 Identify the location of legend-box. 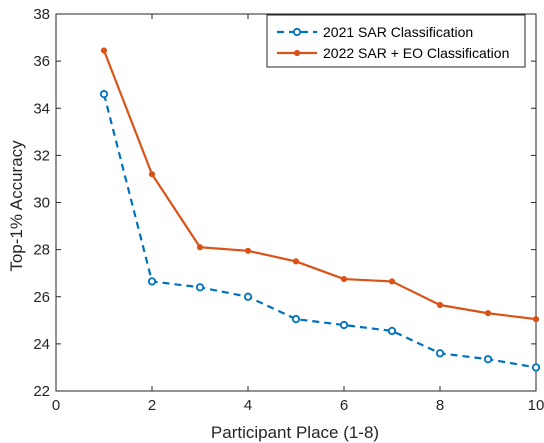
(396, 41).